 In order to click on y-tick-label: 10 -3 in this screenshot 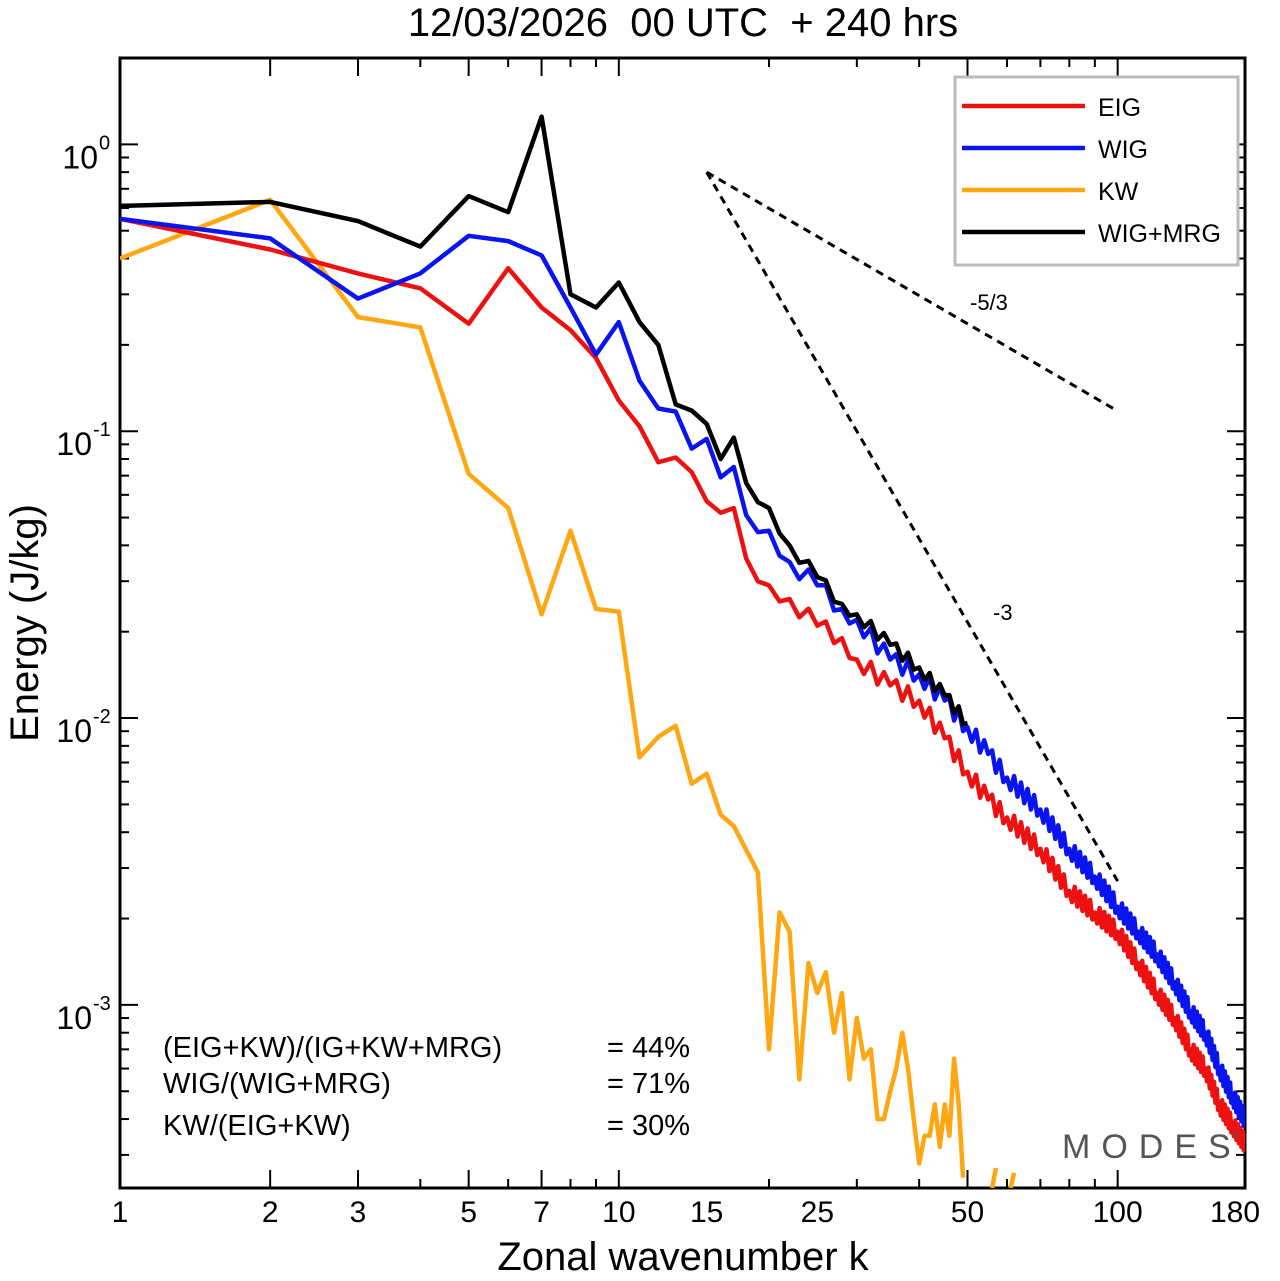, I will do `click(83, 1014)`.